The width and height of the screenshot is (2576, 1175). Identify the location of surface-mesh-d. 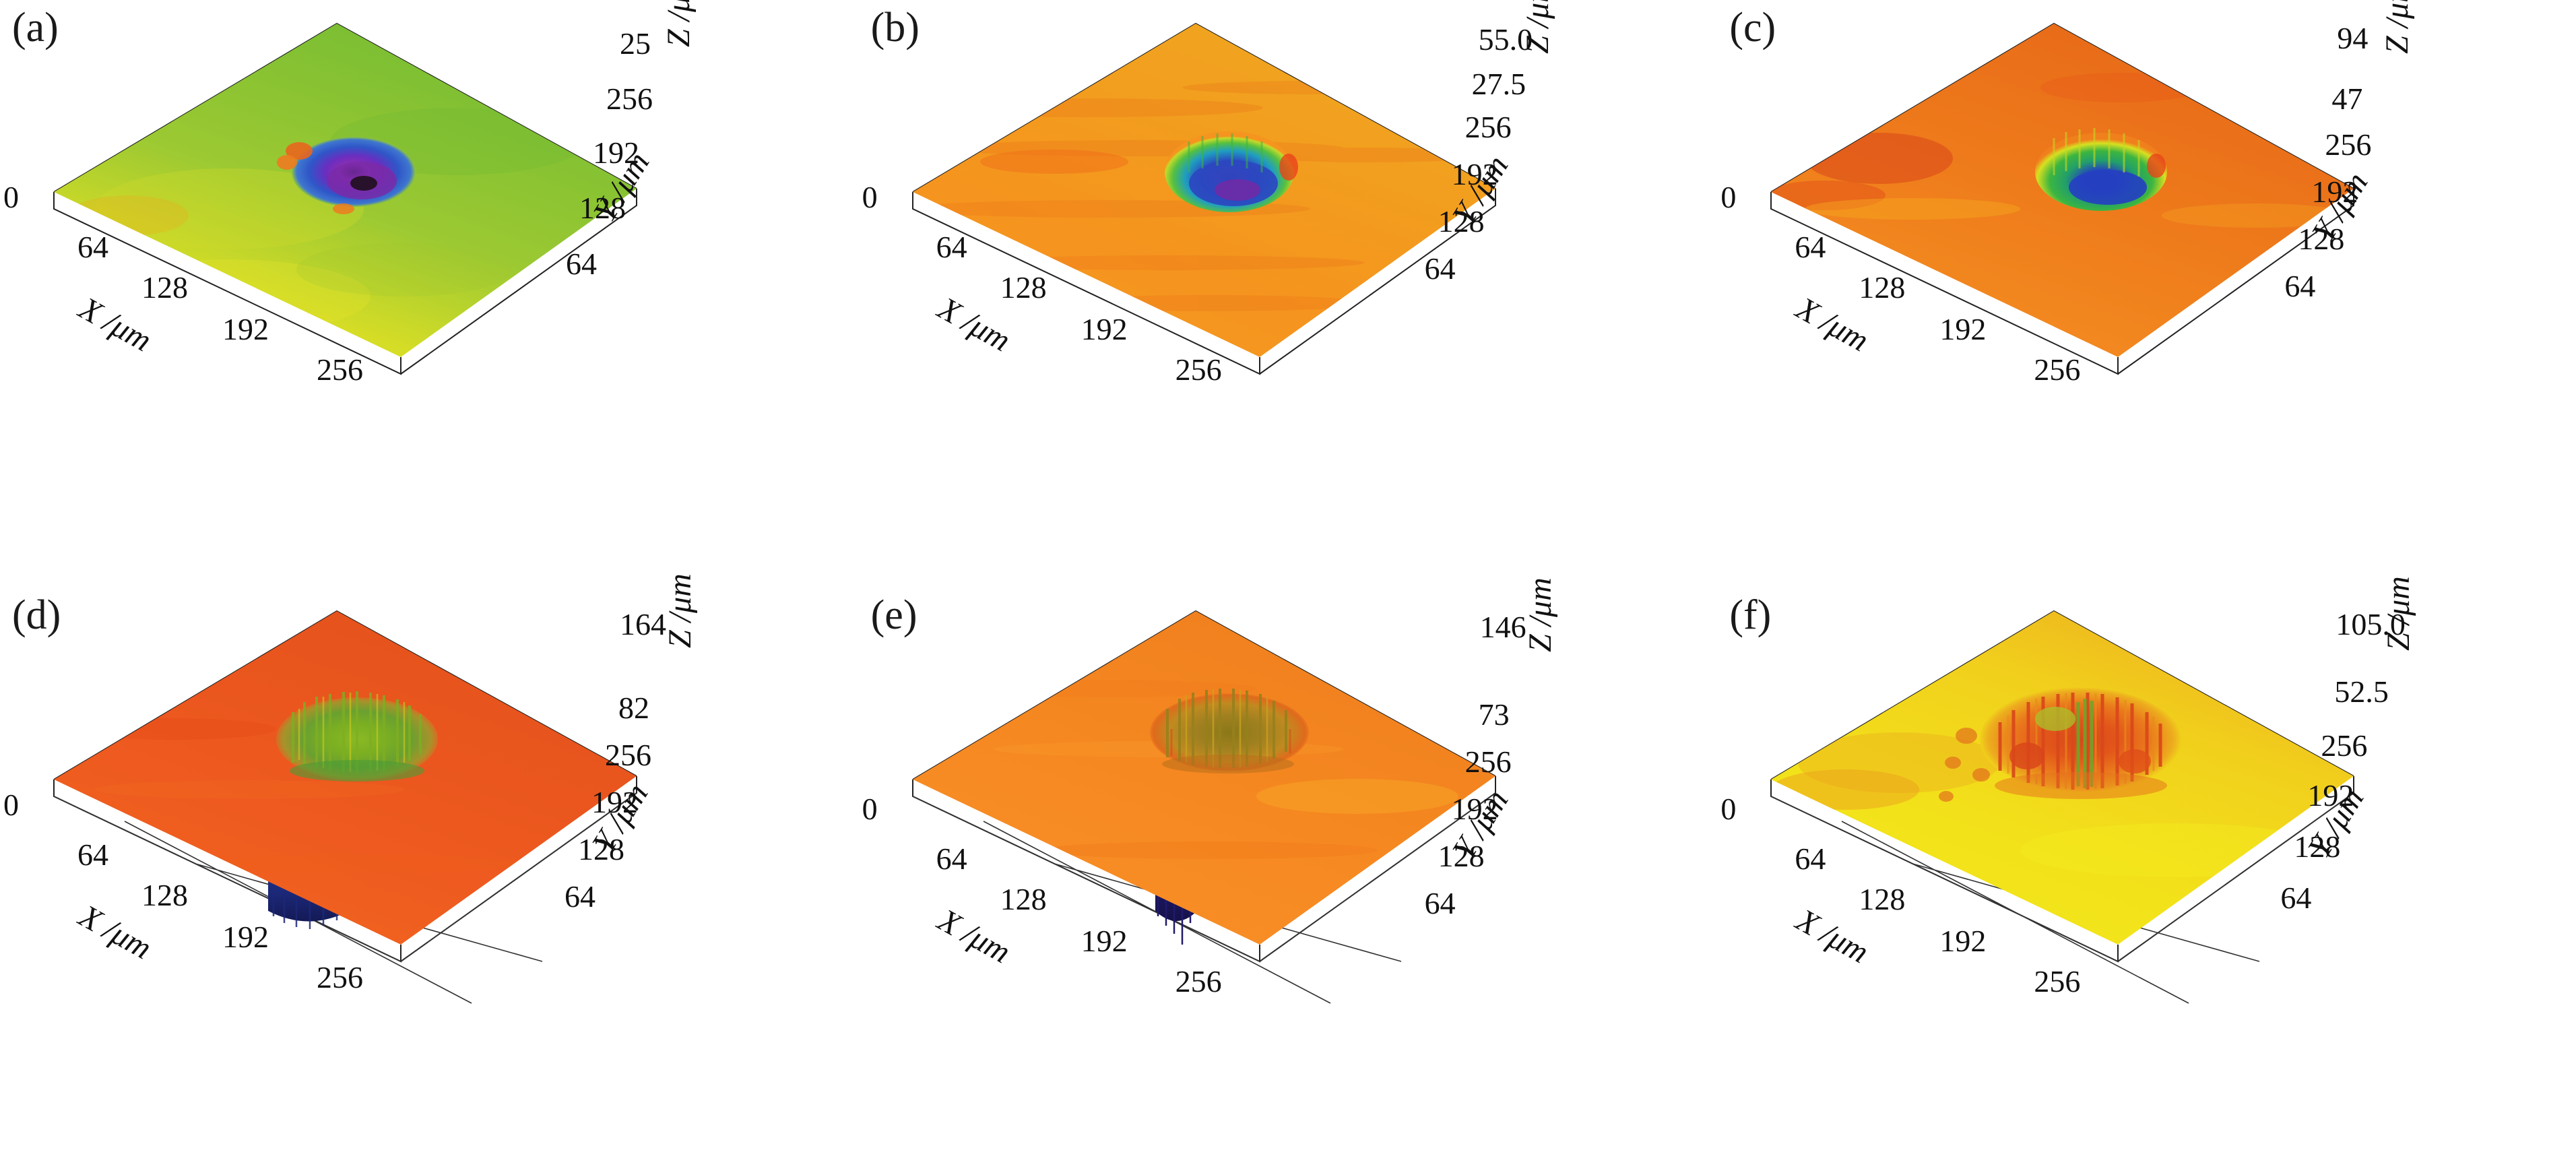
(345, 778).